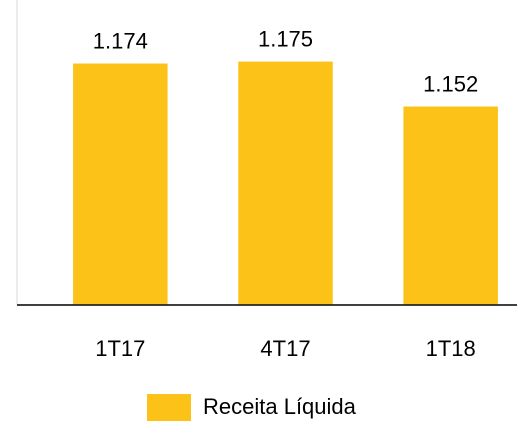  Describe the element at coordinates (450, 84) in the screenshot. I see `value-label: 1.152` at that location.